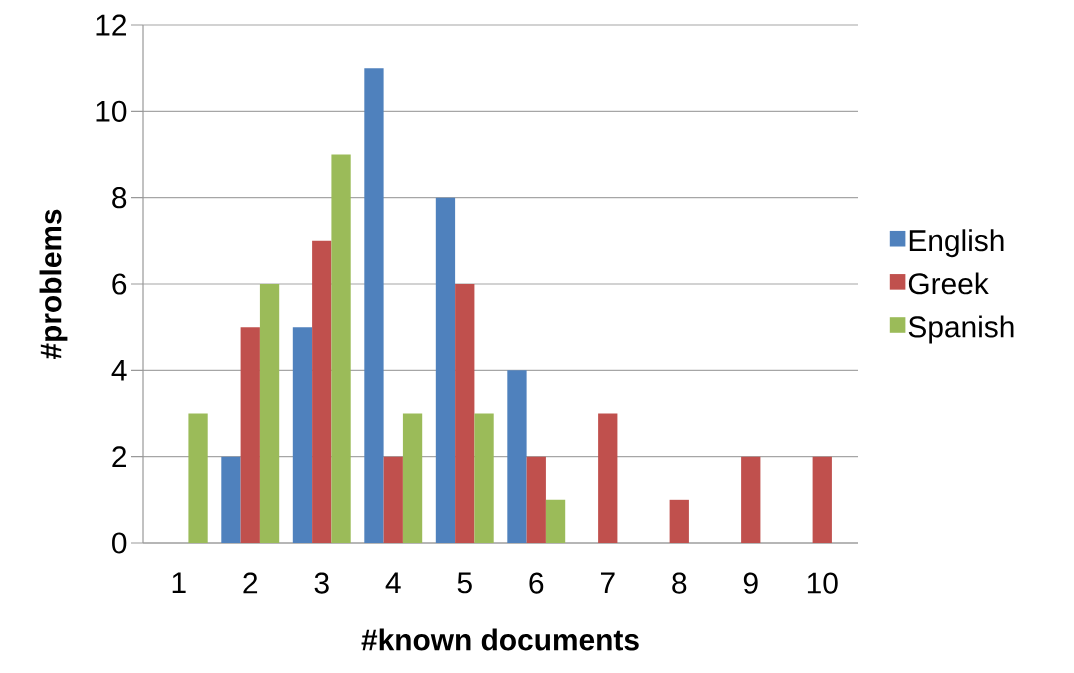  What do you see at coordinates (119, 198) in the screenshot?
I see `y-tick-label: 8` at bounding box center [119, 198].